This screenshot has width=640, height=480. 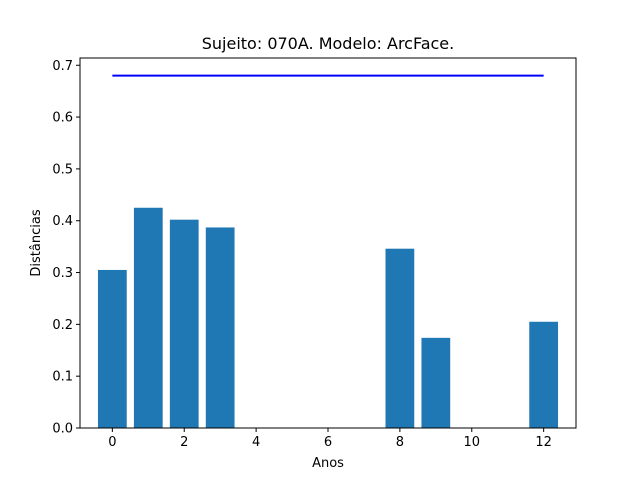 What do you see at coordinates (62, 66) in the screenshot?
I see `y-tick-label: 0.7` at bounding box center [62, 66].